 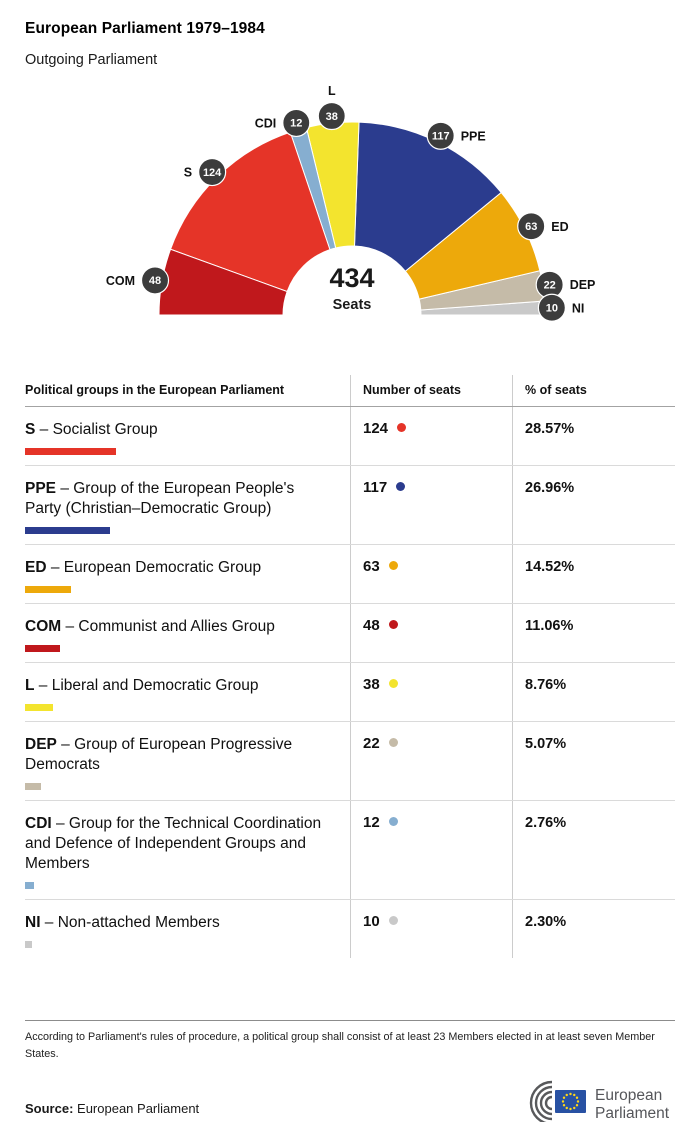 I want to click on seat-count-value: 38, so click(x=332, y=117).